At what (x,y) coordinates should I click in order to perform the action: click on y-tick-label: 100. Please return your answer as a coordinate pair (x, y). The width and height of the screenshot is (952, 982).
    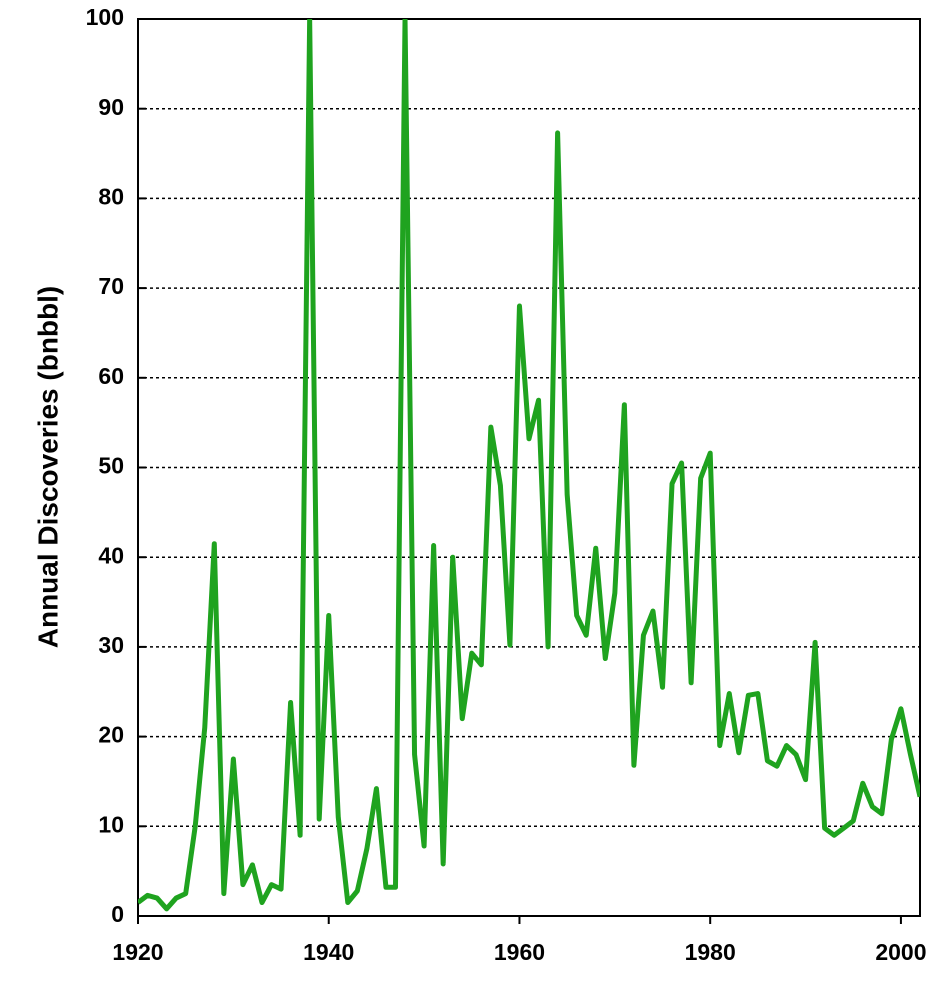
    Looking at the image, I should click on (105, 17).